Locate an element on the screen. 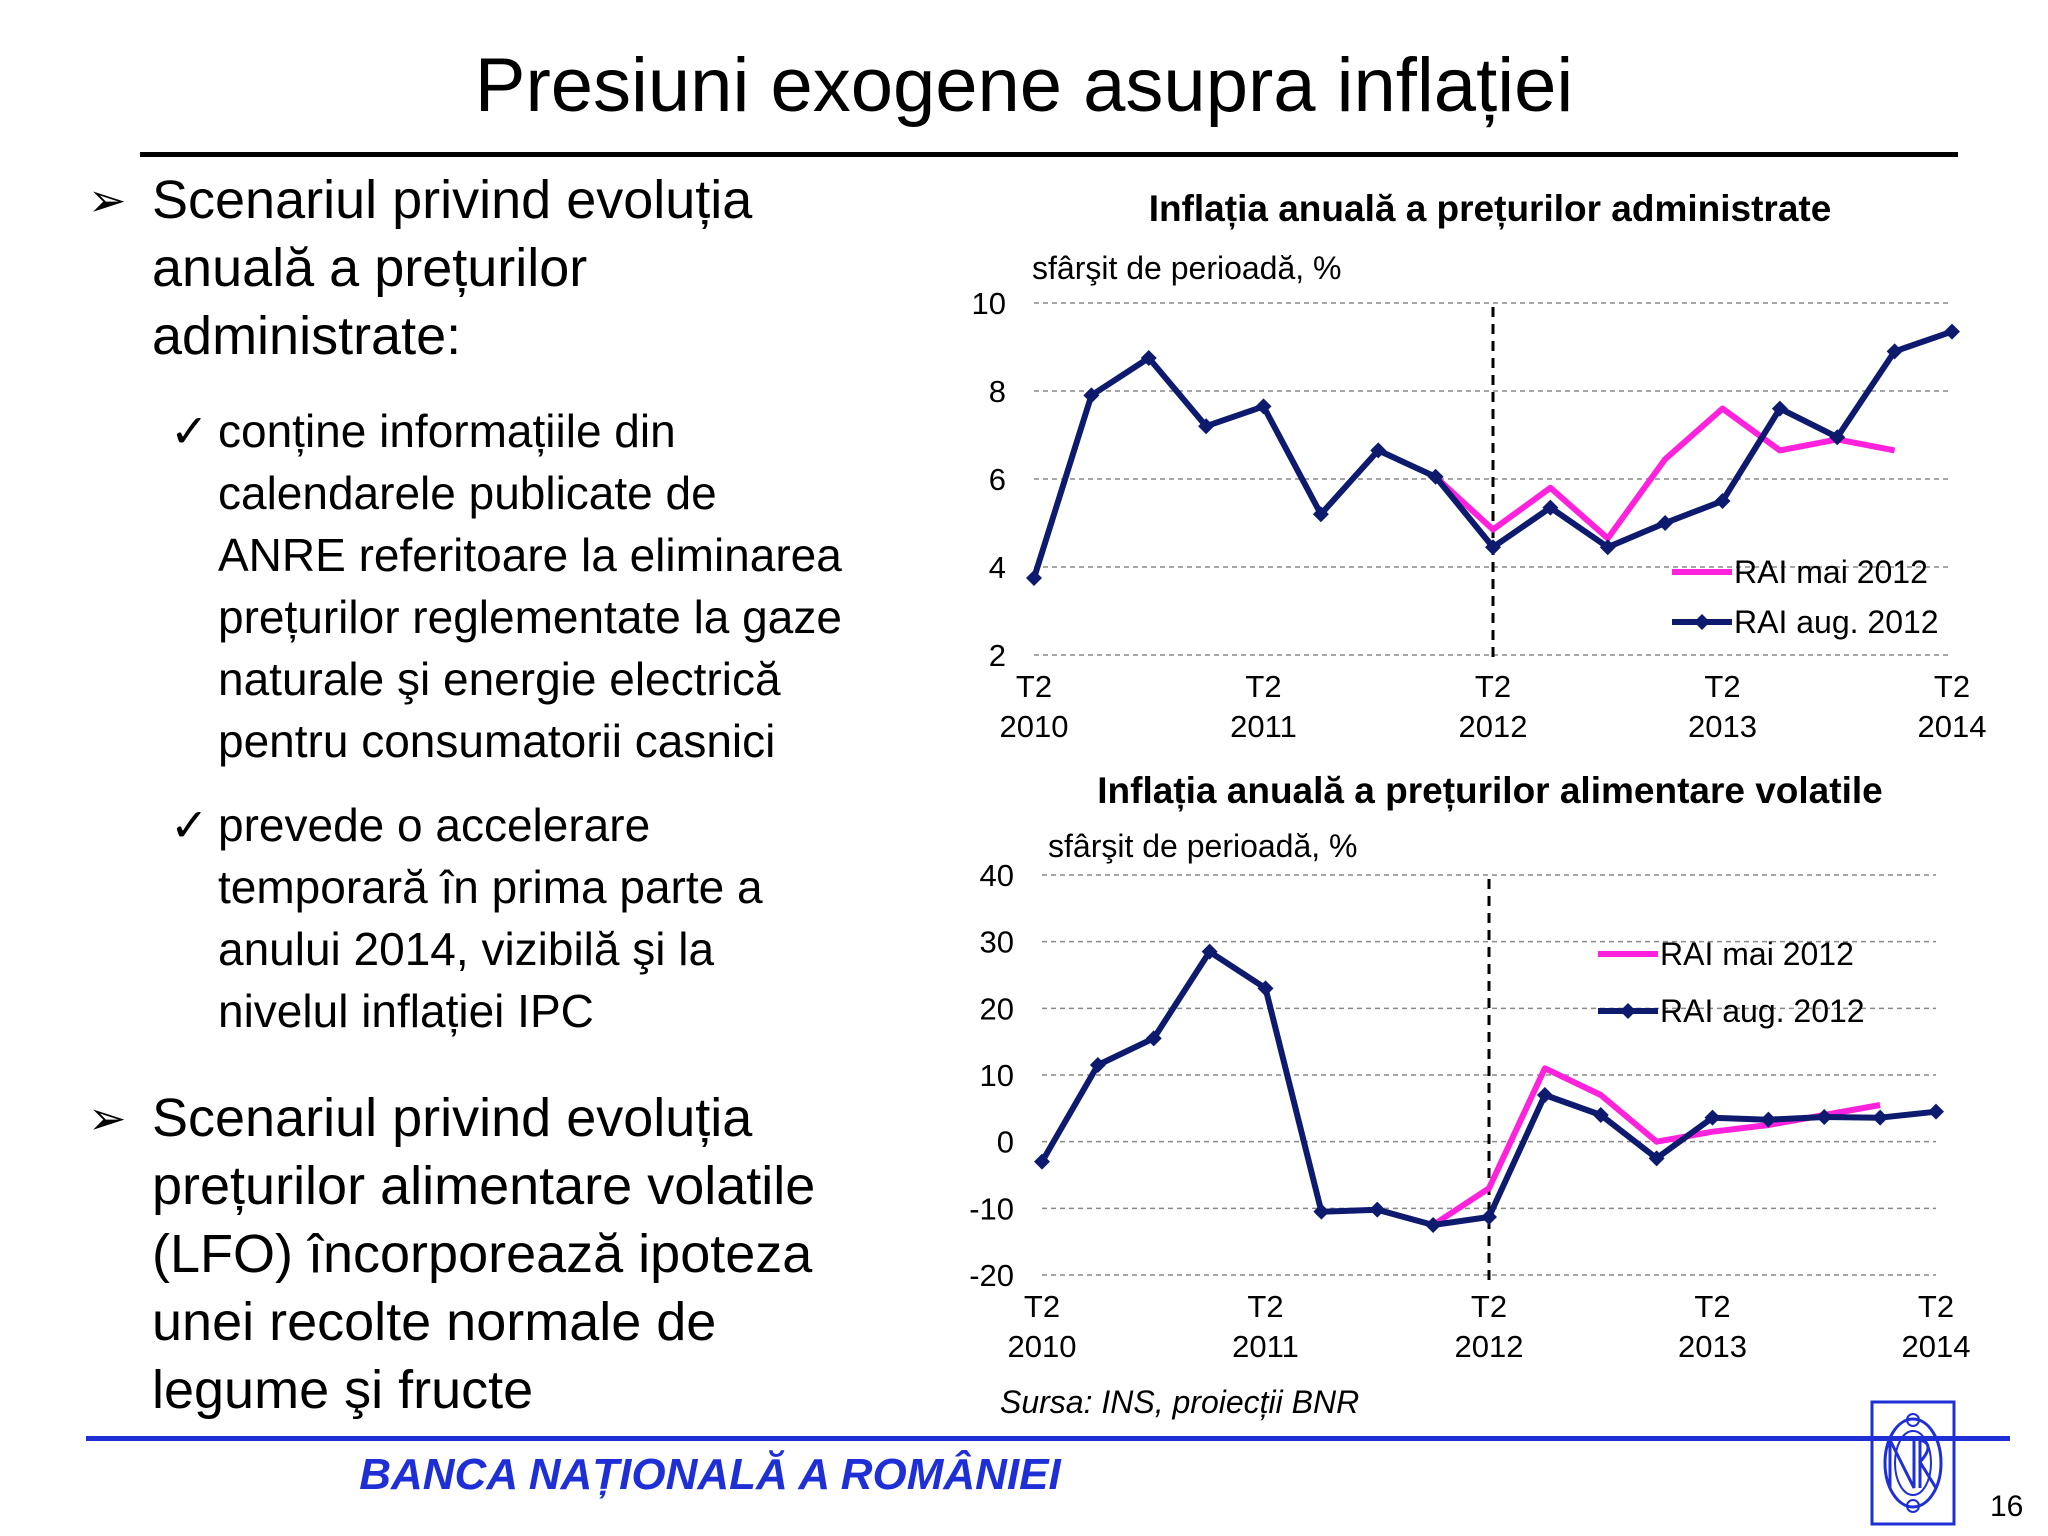  y-tick-label: 8 is located at coordinates (997, 391).